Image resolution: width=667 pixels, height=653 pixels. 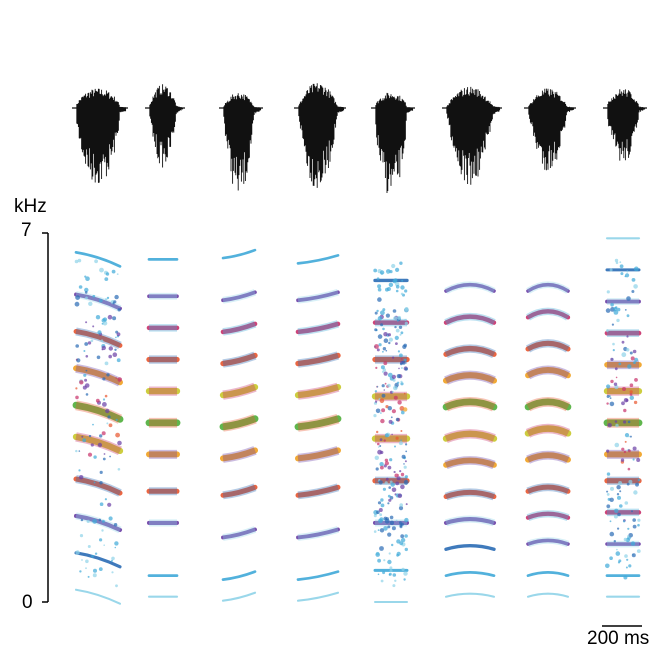 I want to click on y-axis-min-label: 0, so click(x=27, y=602).